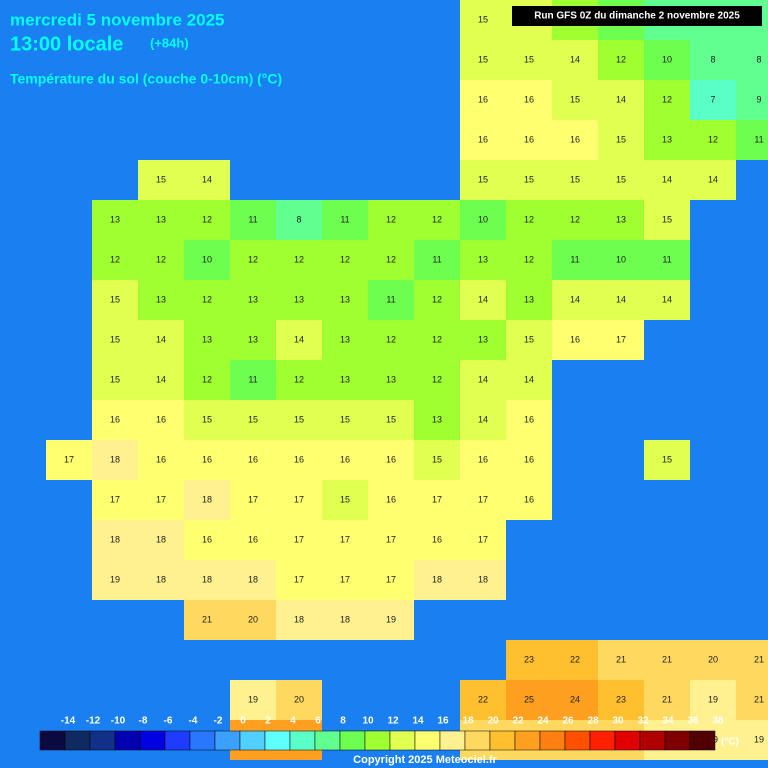  Describe the element at coordinates (637, 16) in the screenshot. I see `run-box` at that location.